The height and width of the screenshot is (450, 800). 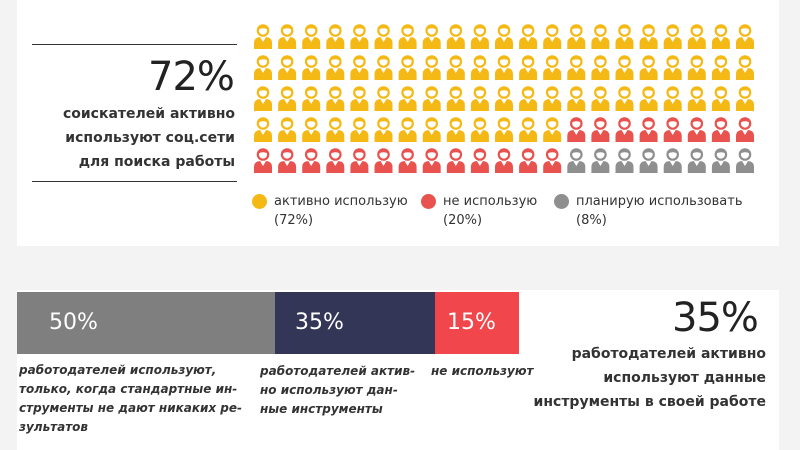 I want to click on bar-caption-line: только, когда стандартные ин-, so click(x=128, y=389).